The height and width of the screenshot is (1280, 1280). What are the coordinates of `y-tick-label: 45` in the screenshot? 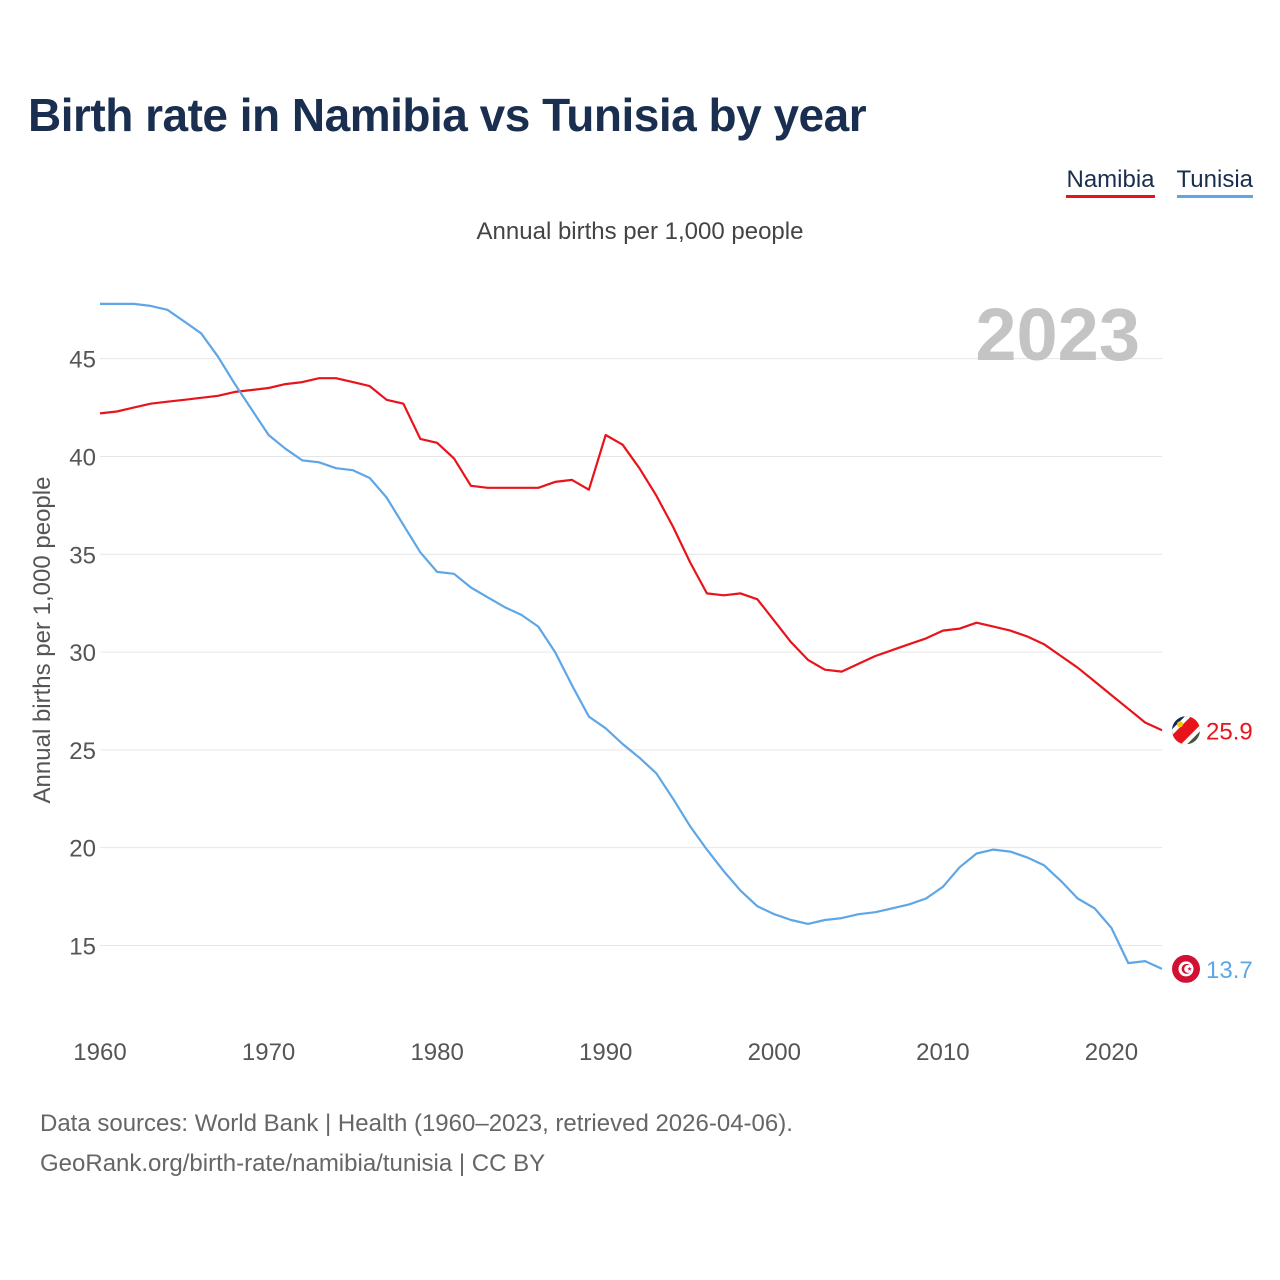 It's located at (82, 360).